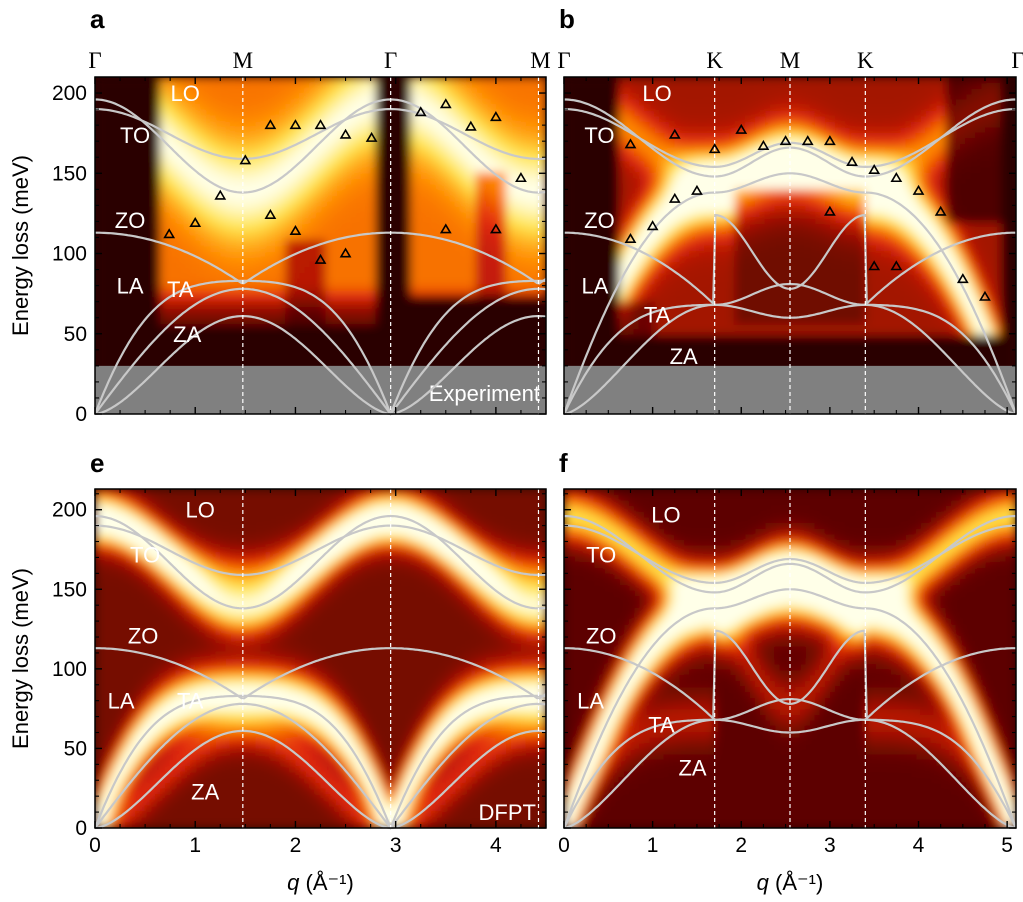  Describe the element at coordinates (790, 882) in the screenshot. I see `x-axis-title: q (Å⁻¹)` at that location.